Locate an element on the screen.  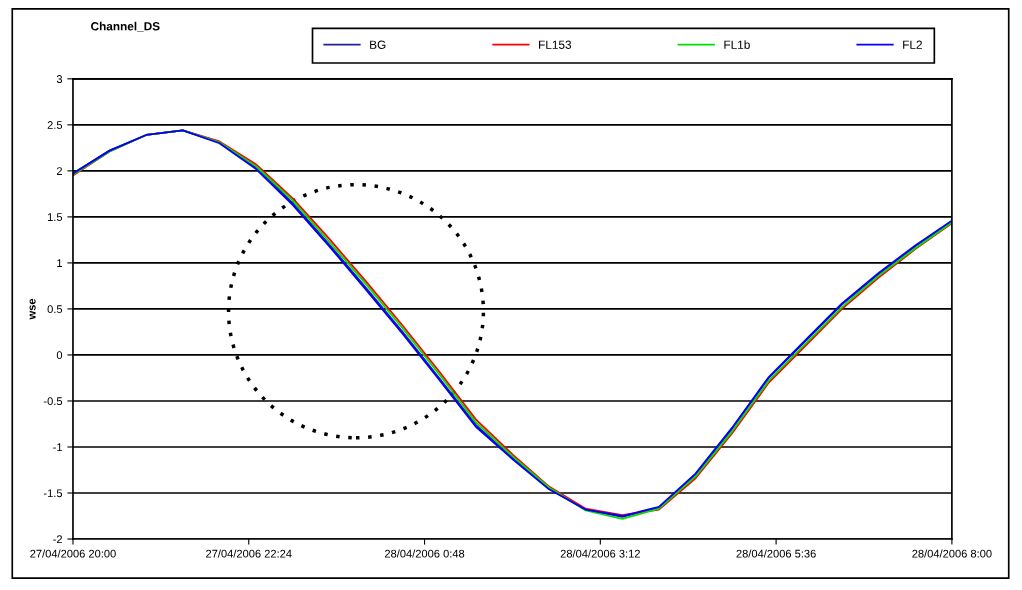
y-tick-label: 1.5 is located at coordinates (55, 217).